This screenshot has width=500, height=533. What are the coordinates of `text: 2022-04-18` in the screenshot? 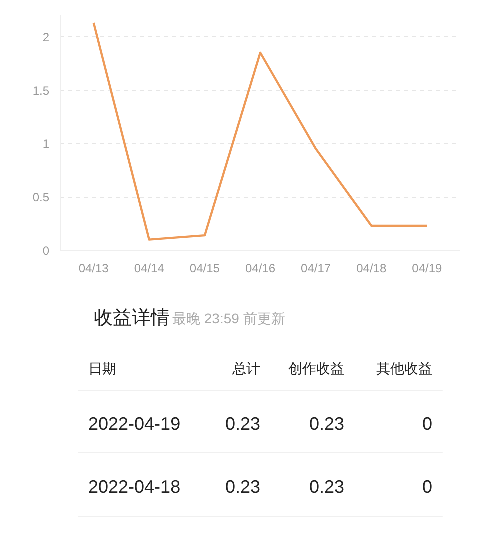 It's located at (134, 487).